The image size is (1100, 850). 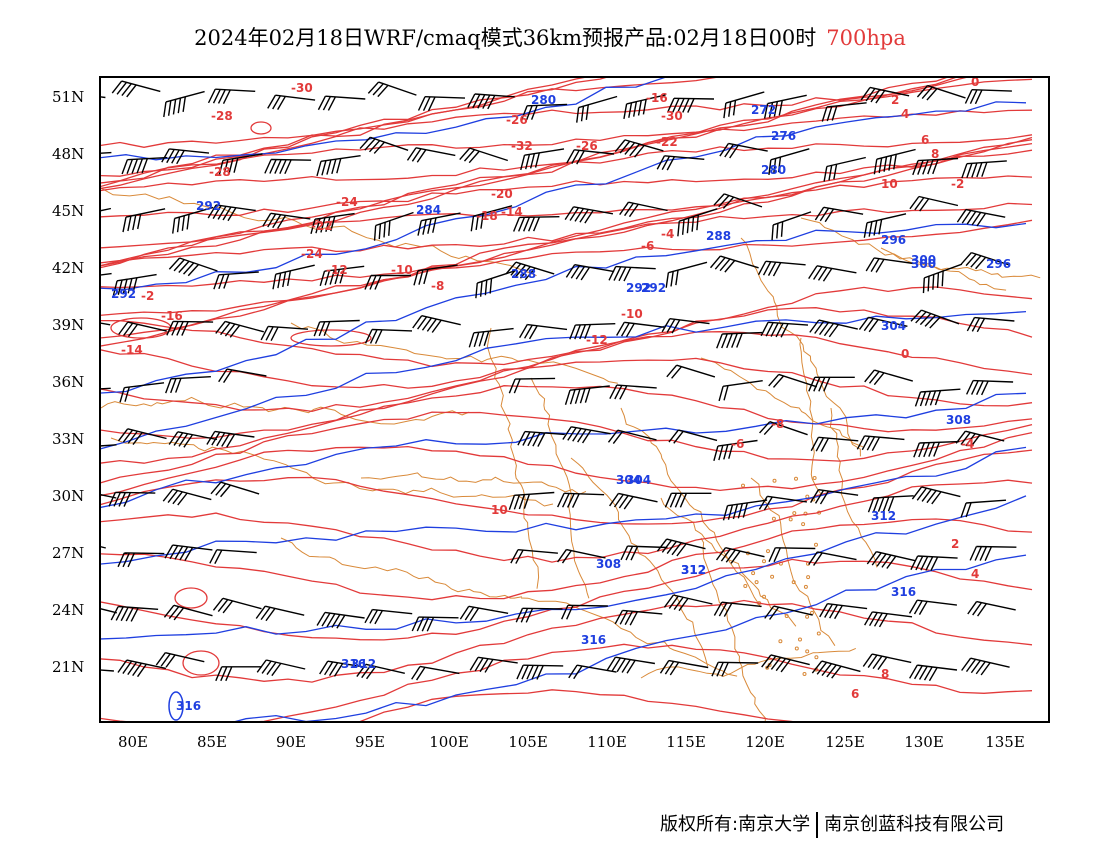 What do you see at coordinates (593, 640) in the screenshot?
I see `geopotential-contour-label: 316` at bounding box center [593, 640].